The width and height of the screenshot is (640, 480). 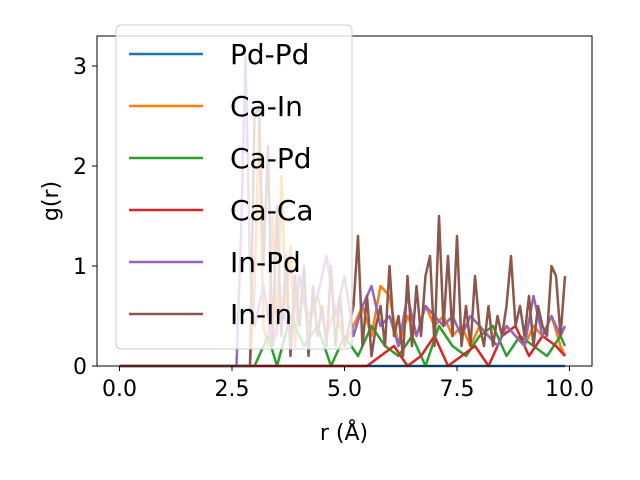 What do you see at coordinates (80, 267) in the screenshot?
I see `y-tick-label: 1` at bounding box center [80, 267].